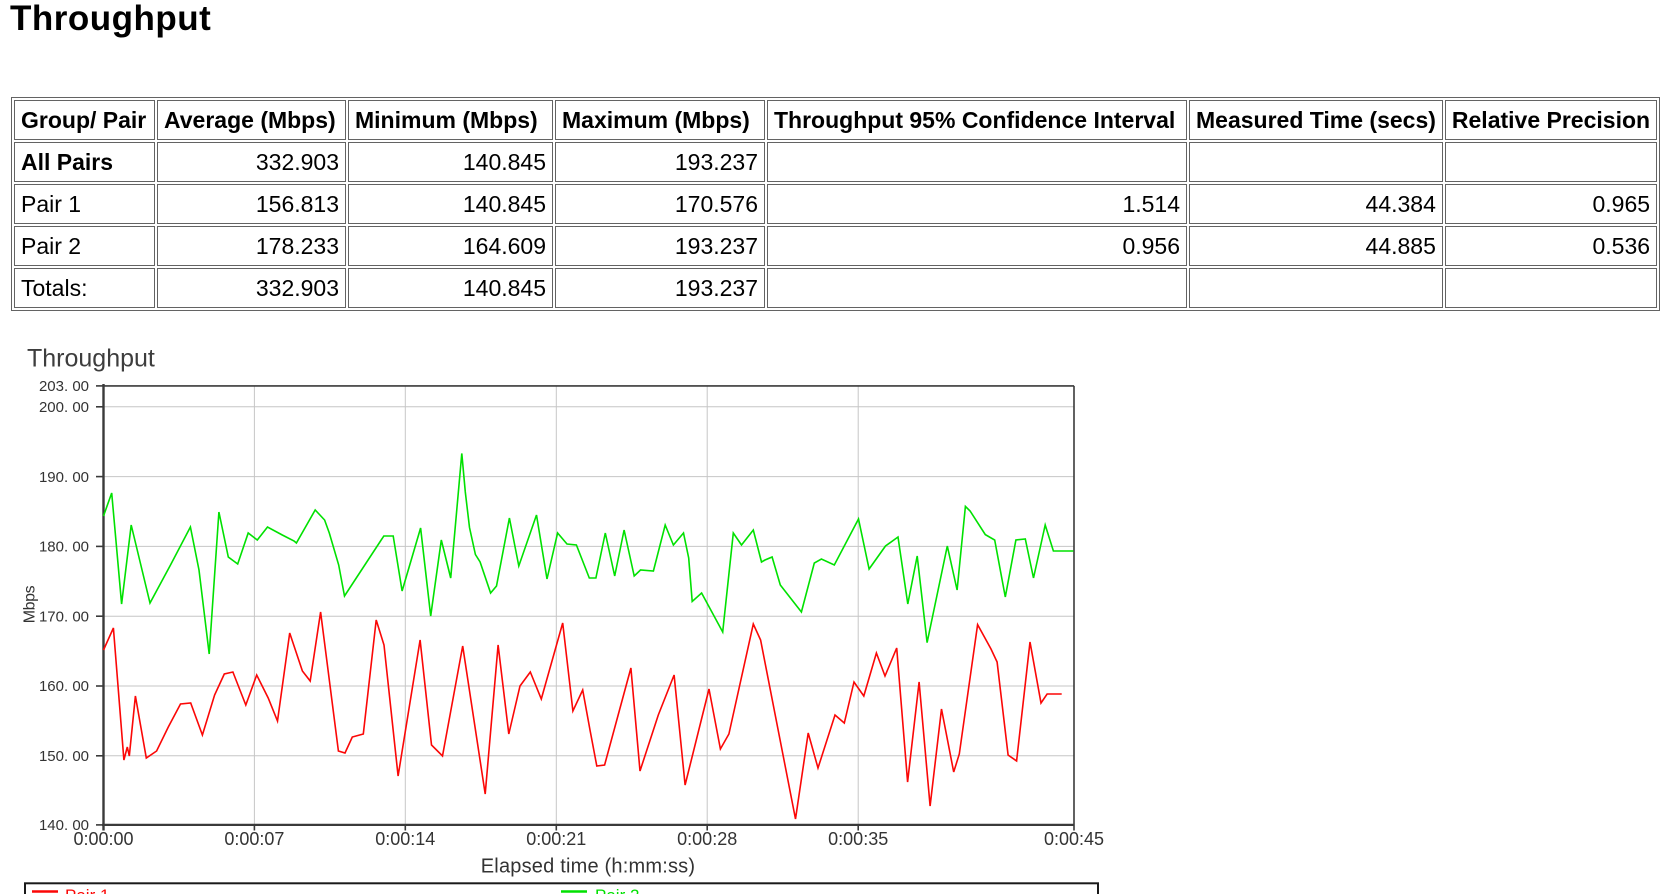 The height and width of the screenshot is (894, 1679). What do you see at coordinates (858, 839) in the screenshot?
I see `svg-text: 0:00:35` at bounding box center [858, 839].